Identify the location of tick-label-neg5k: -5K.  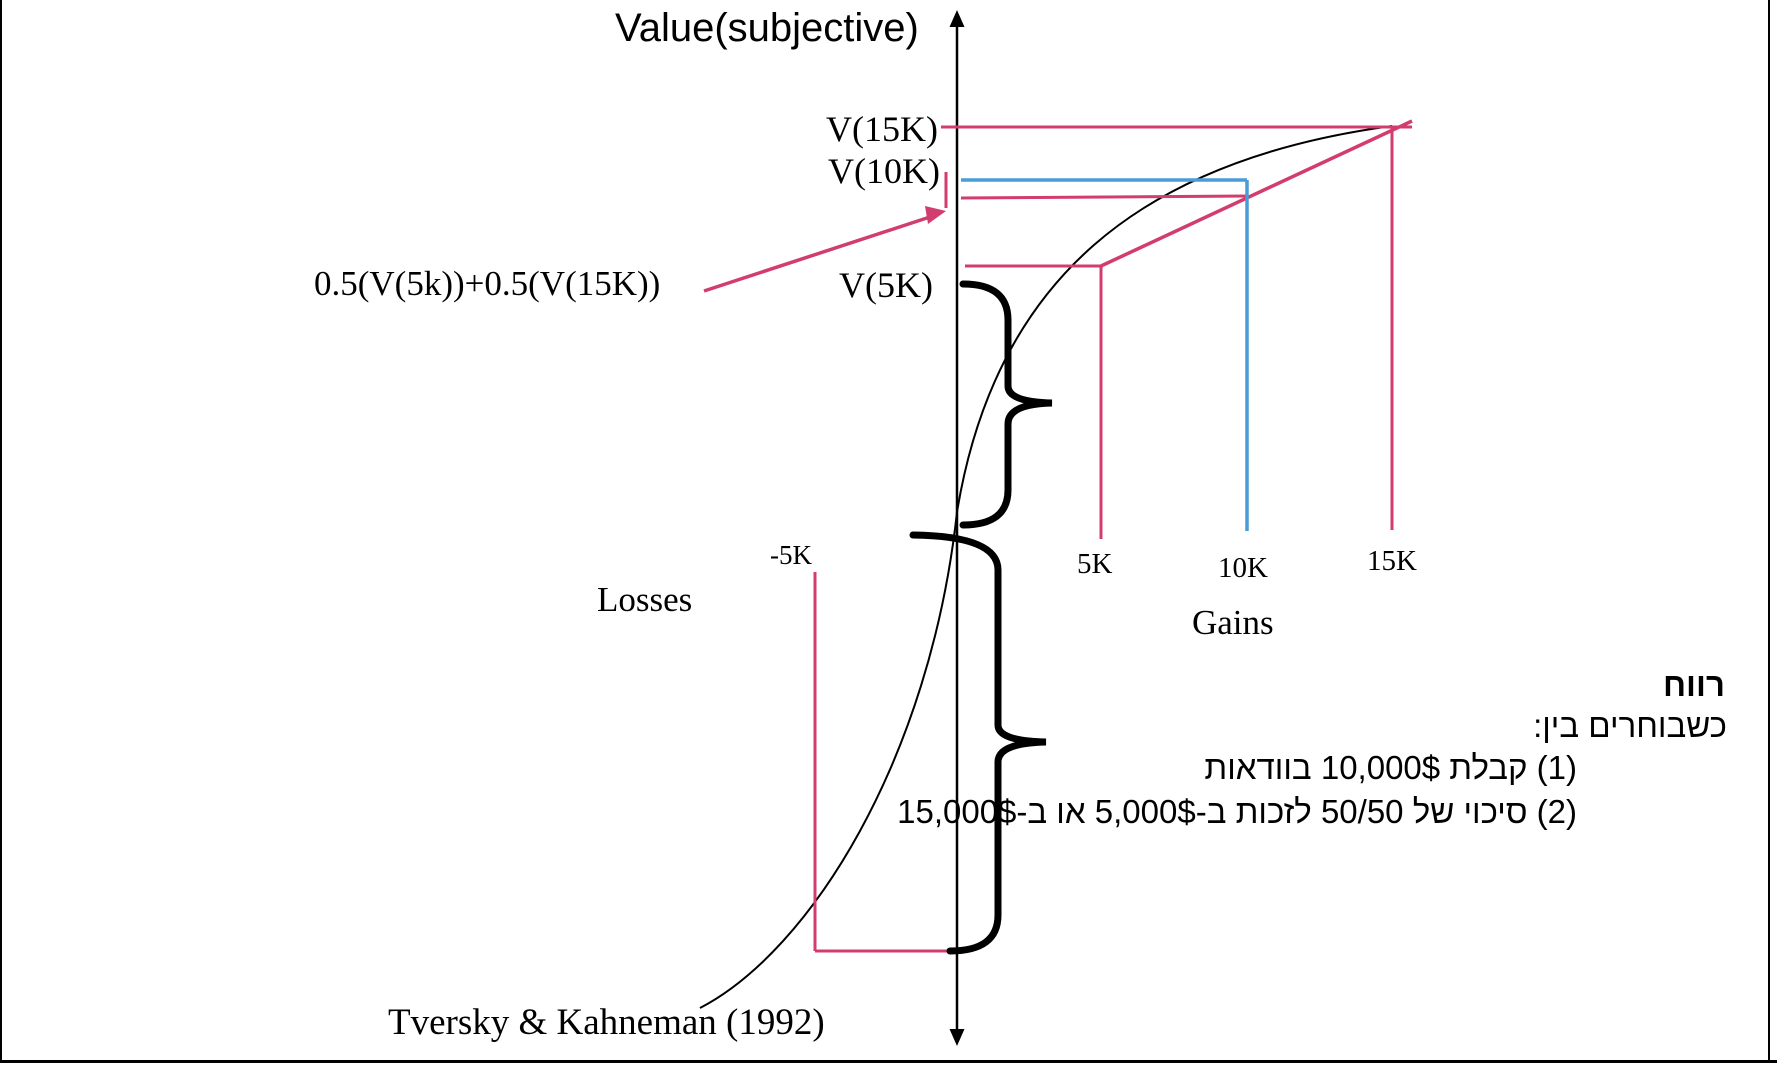
(791, 555).